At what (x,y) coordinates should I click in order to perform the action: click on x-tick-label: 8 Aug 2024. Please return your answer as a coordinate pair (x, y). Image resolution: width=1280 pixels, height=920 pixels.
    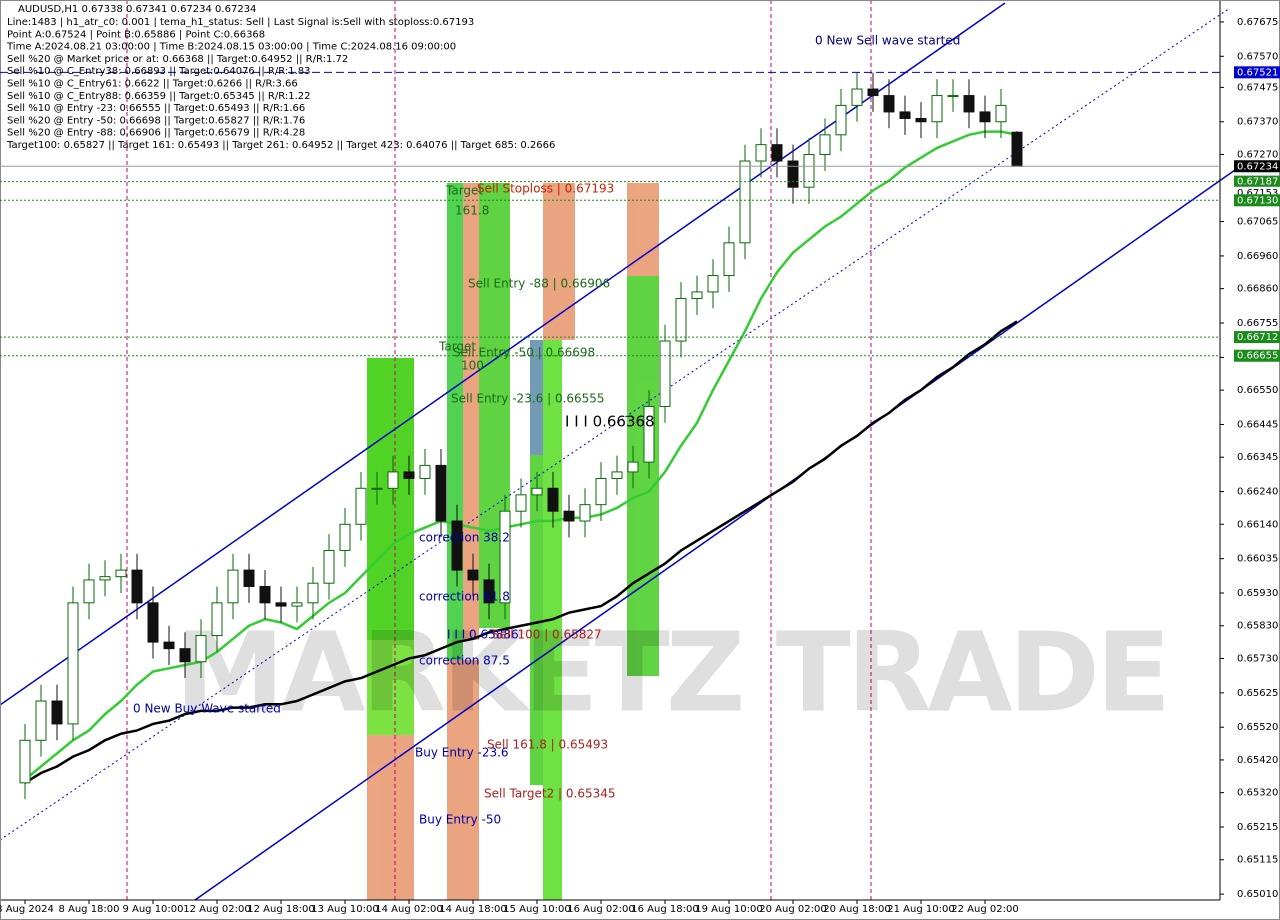
    Looking at the image, I should click on (27, 909).